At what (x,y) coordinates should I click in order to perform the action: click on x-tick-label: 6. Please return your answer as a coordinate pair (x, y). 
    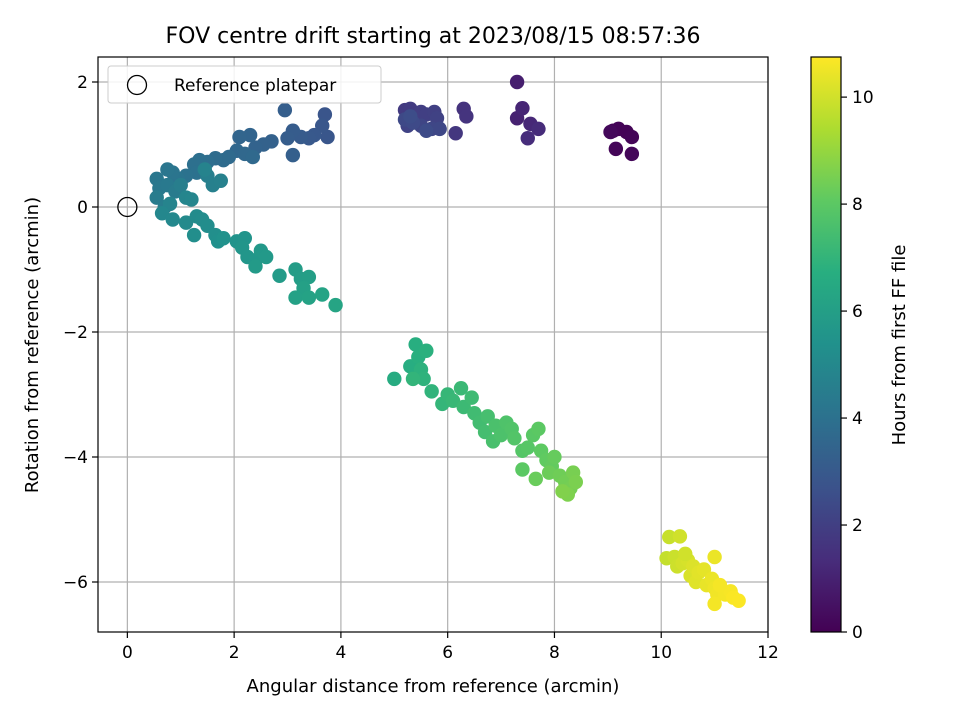
    Looking at the image, I should click on (447, 653).